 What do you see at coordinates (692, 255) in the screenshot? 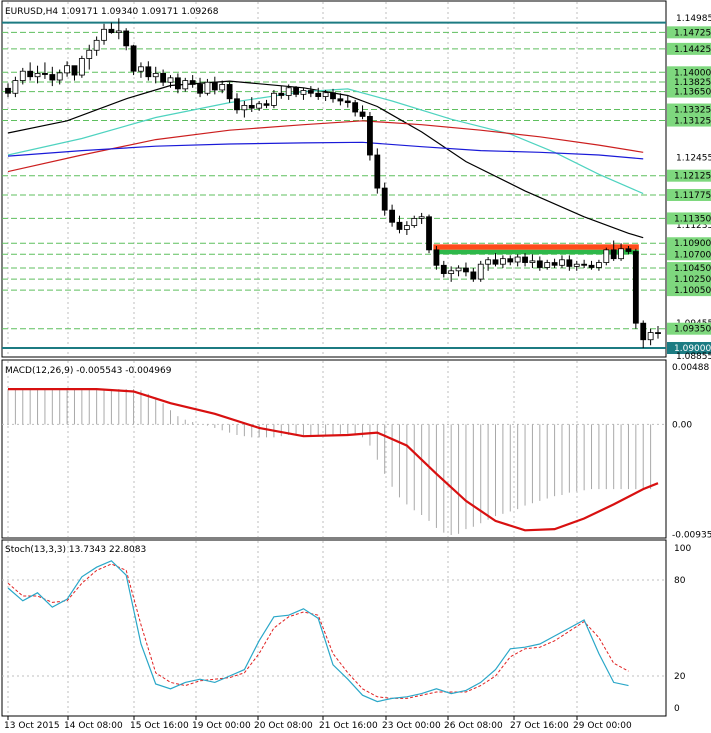
I see `price-tag-label: 1.10700` at bounding box center [692, 255].